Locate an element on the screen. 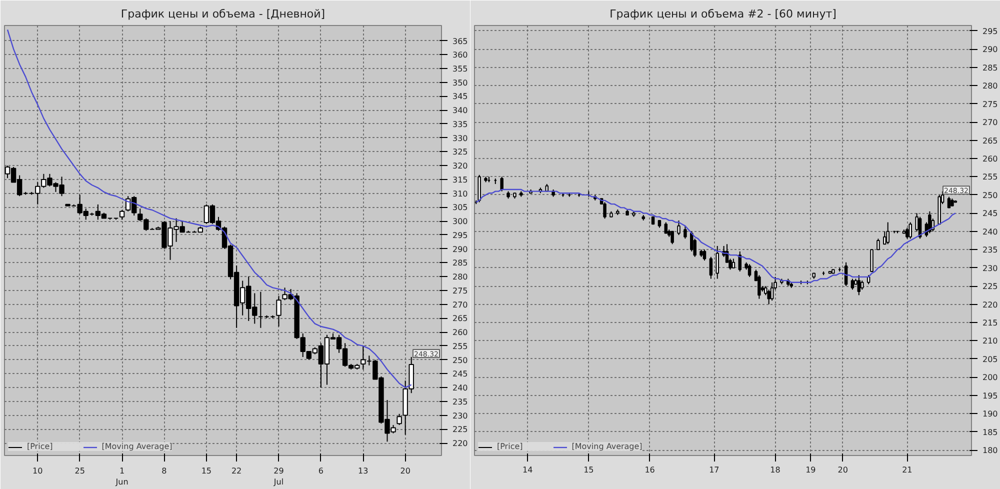 This screenshot has height=489, width=1000. y-tick-label: 345 is located at coordinates (460, 97).